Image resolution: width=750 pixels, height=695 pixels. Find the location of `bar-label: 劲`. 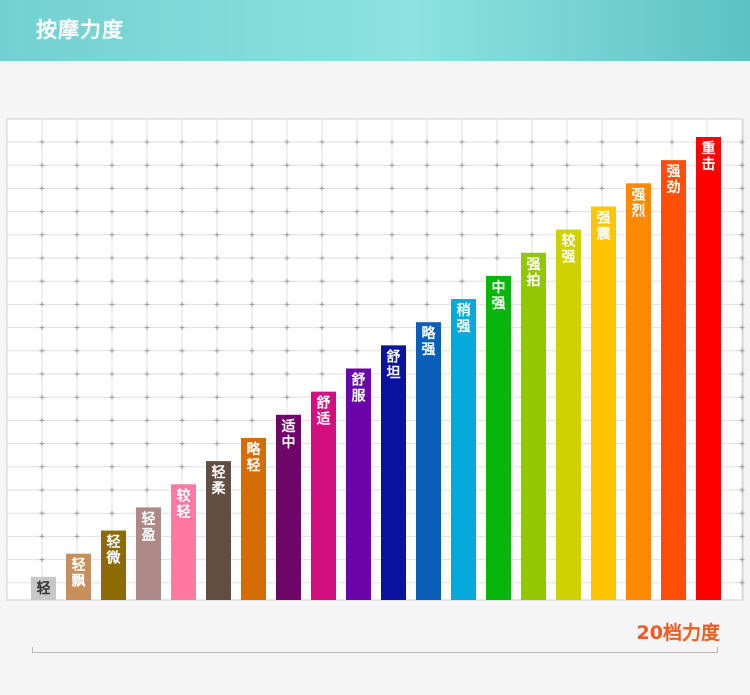

bar-label: 劲 is located at coordinates (673, 187).